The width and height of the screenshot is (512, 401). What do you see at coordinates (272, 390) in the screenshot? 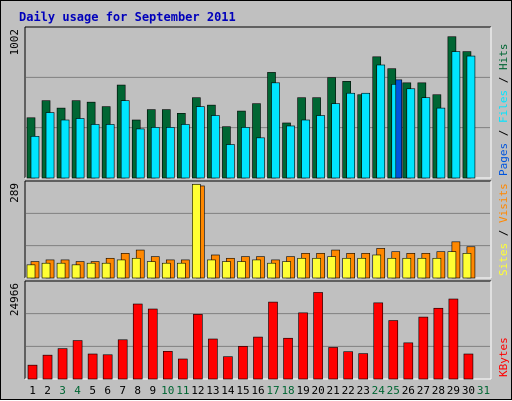
I see `x-tick-label-day-17: 17` at bounding box center [272, 390].